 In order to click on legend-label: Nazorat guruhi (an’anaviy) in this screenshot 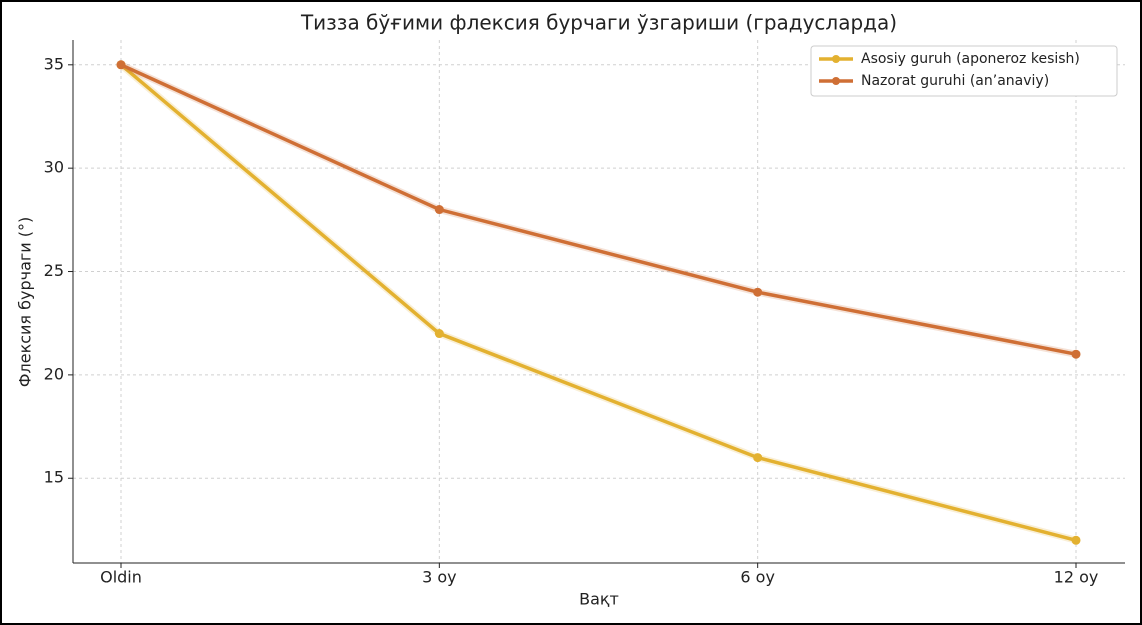, I will do `click(955, 81)`.